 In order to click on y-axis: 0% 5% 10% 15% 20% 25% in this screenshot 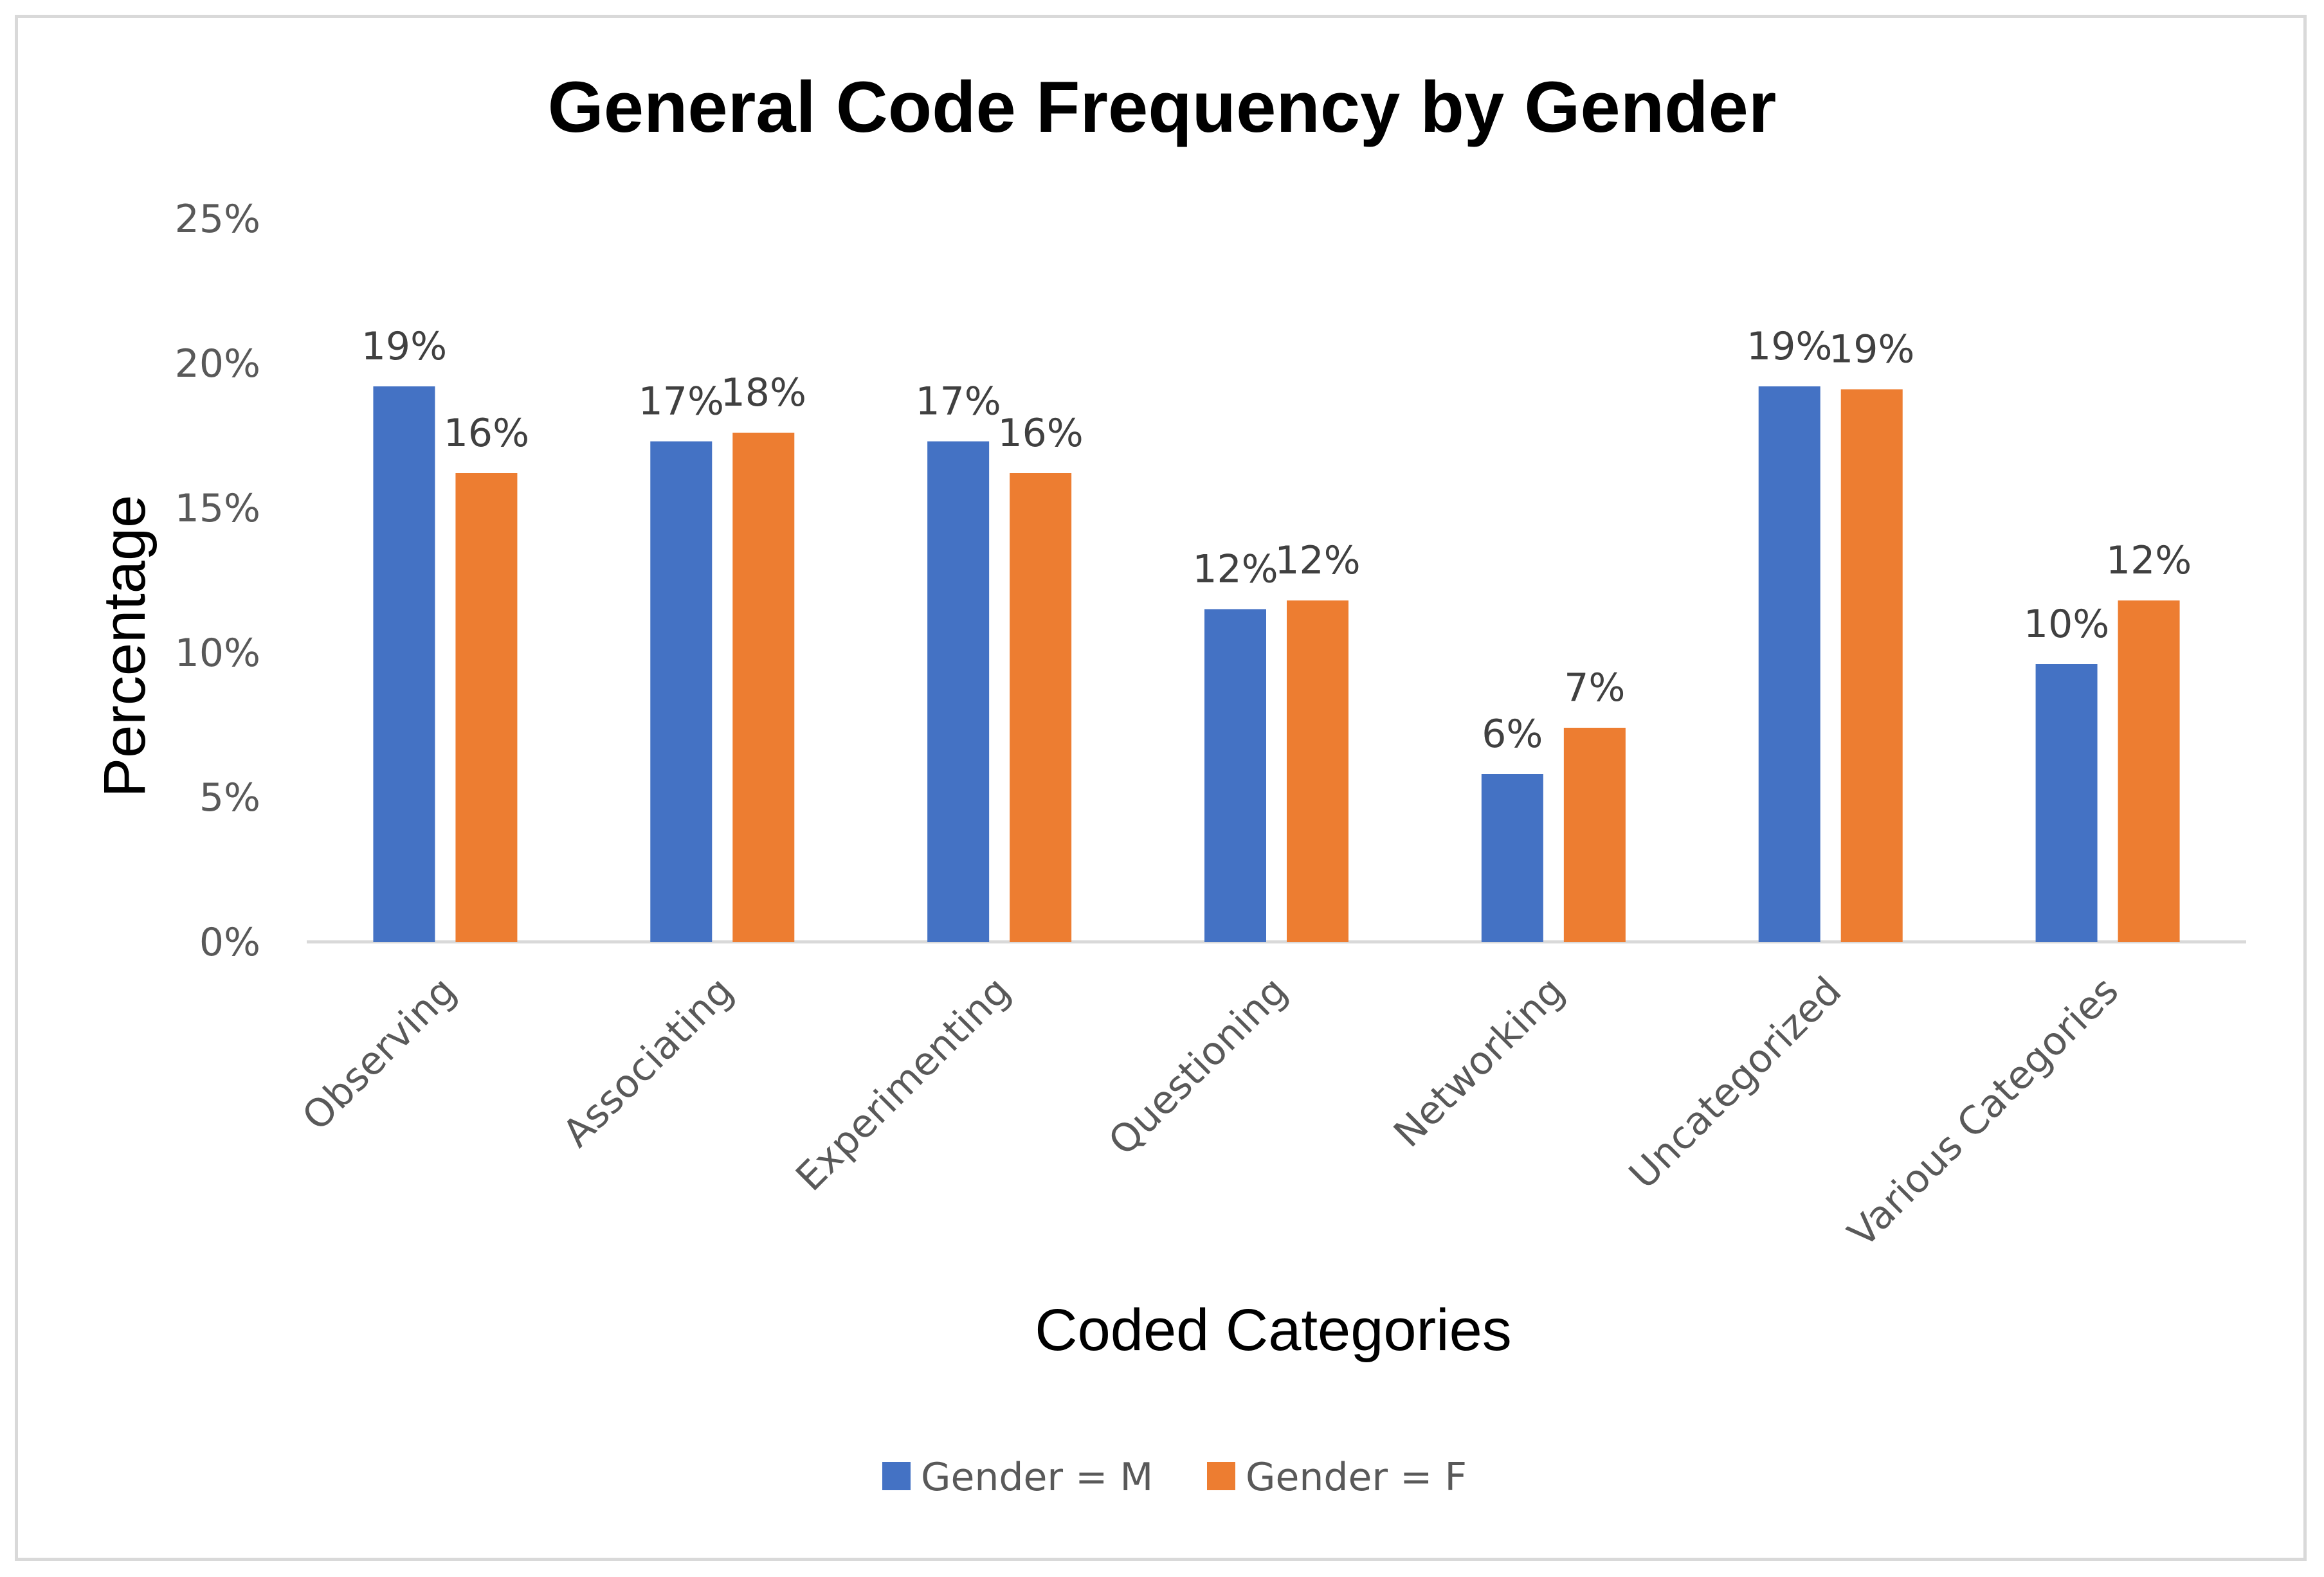, I will do `click(217, 581)`.